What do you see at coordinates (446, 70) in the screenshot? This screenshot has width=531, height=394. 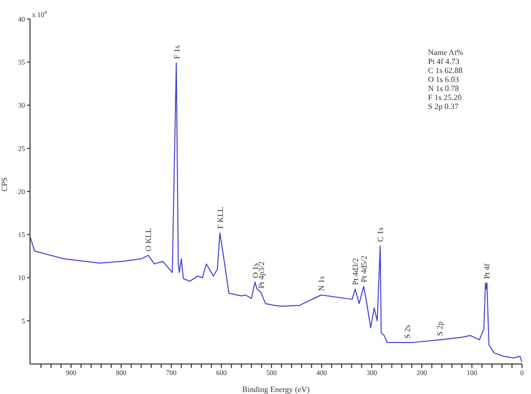 I see `annotation: C 1s 62.88` at bounding box center [446, 70].